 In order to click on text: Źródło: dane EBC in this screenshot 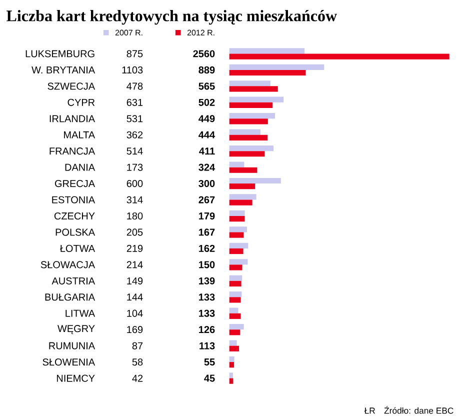, I will do `click(419, 410)`.